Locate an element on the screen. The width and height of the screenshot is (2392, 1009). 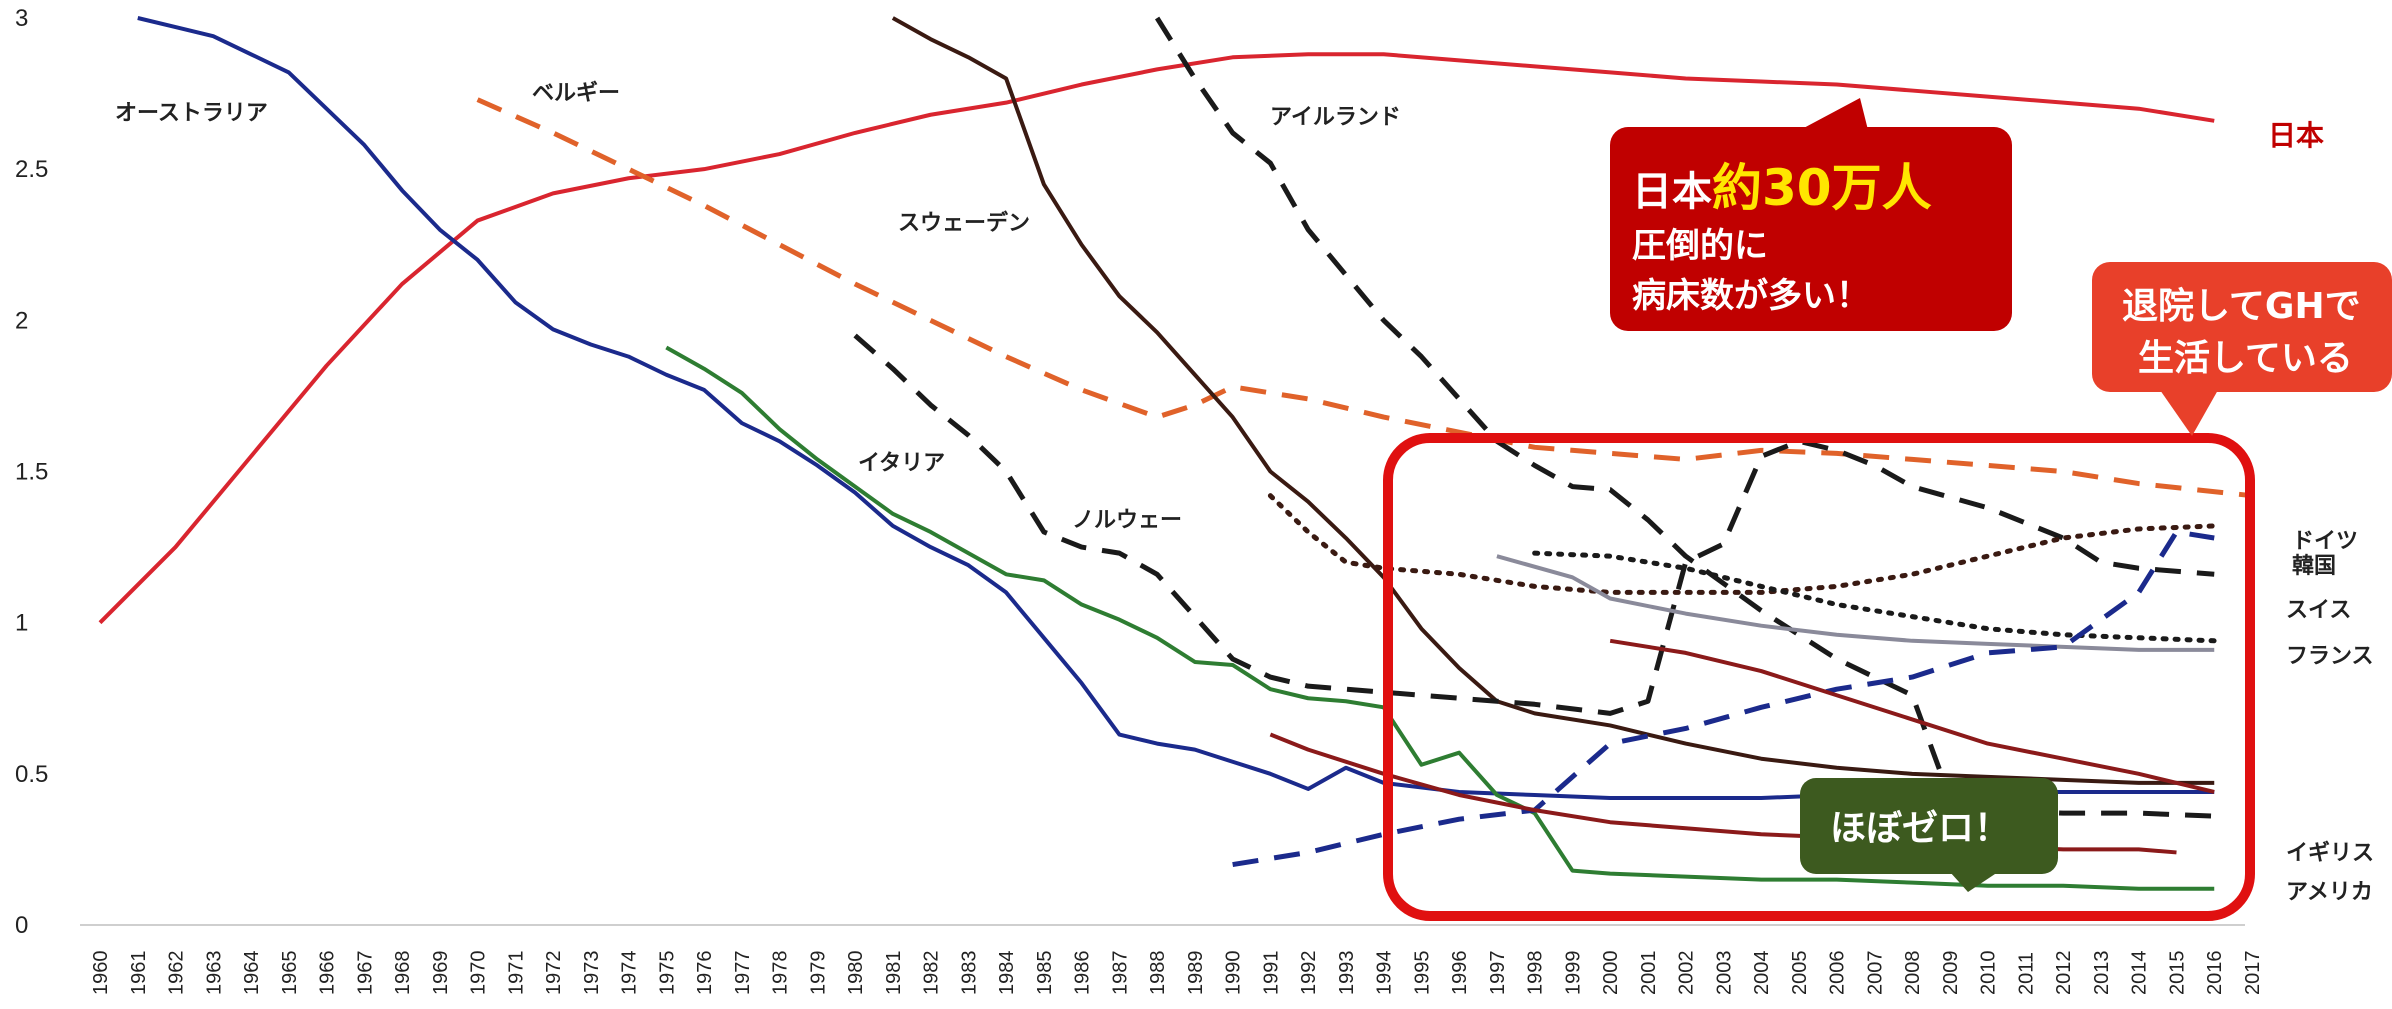
y-tick-label: 2.5 is located at coordinates (31, 169).